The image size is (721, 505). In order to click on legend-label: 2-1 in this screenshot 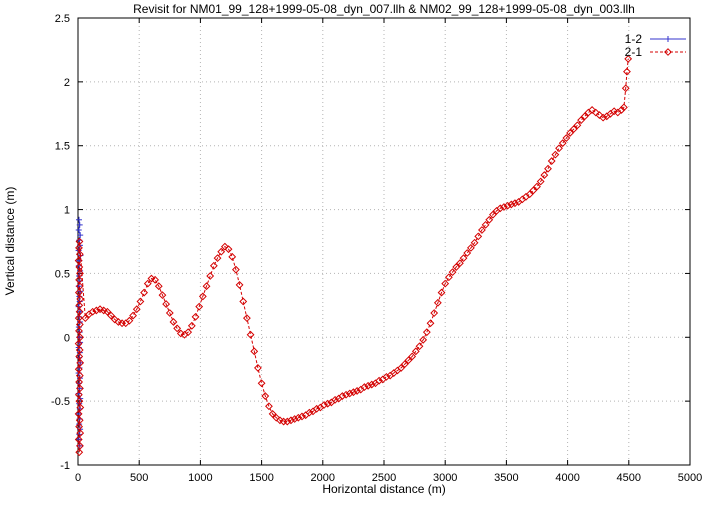, I will do `click(634, 52)`.